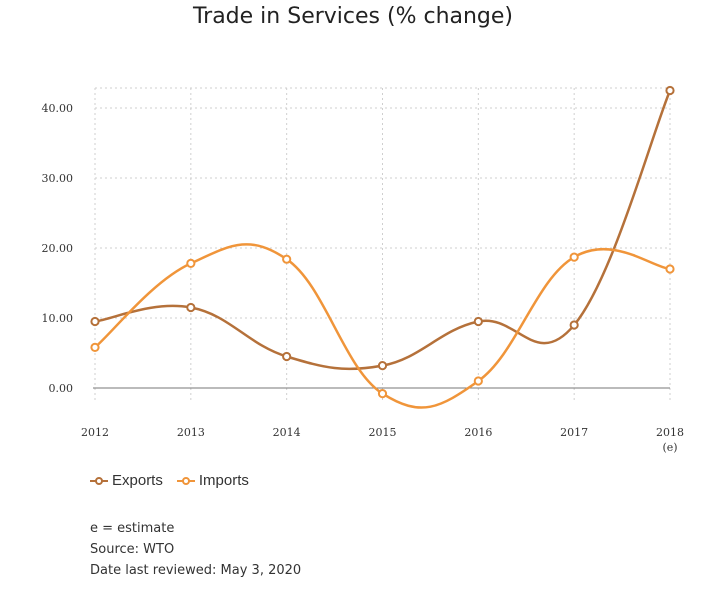 The image size is (706, 598). What do you see at coordinates (191, 307) in the screenshot?
I see `exports-point-2013` at bounding box center [191, 307].